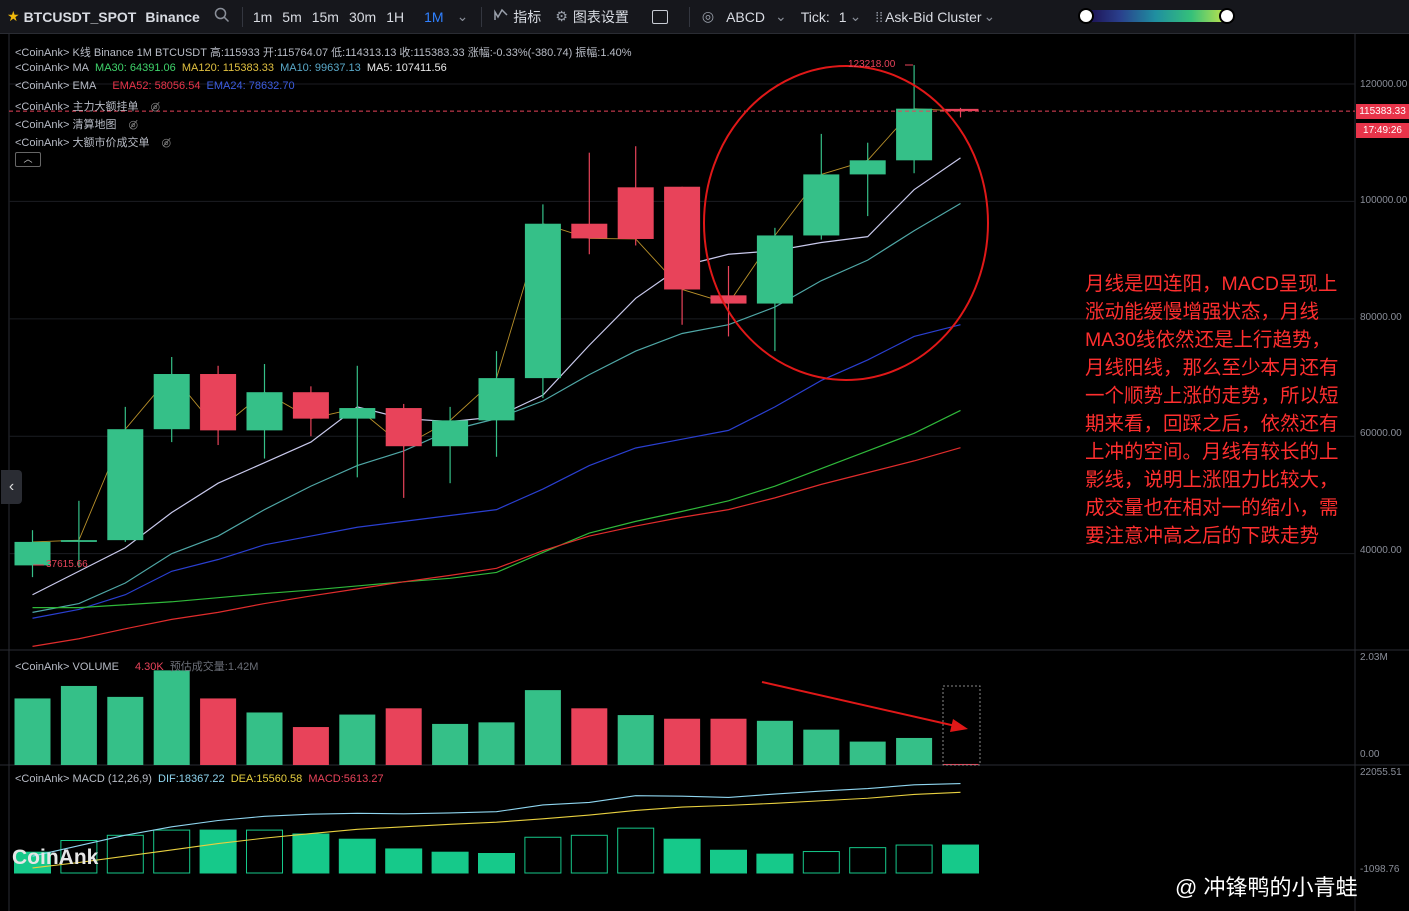  What do you see at coordinates (292, 16) in the screenshot?
I see `timeframe-5m: 5m` at bounding box center [292, 16].